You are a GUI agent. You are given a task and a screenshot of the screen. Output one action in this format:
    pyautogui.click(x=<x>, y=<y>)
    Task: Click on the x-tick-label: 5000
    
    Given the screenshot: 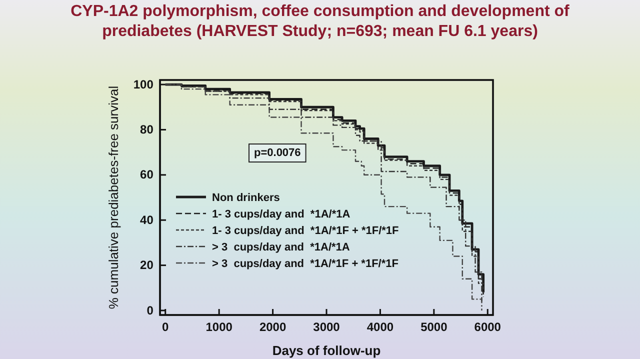 What is the action you would take?
    pyautogui.click(x=434, y=327)
    